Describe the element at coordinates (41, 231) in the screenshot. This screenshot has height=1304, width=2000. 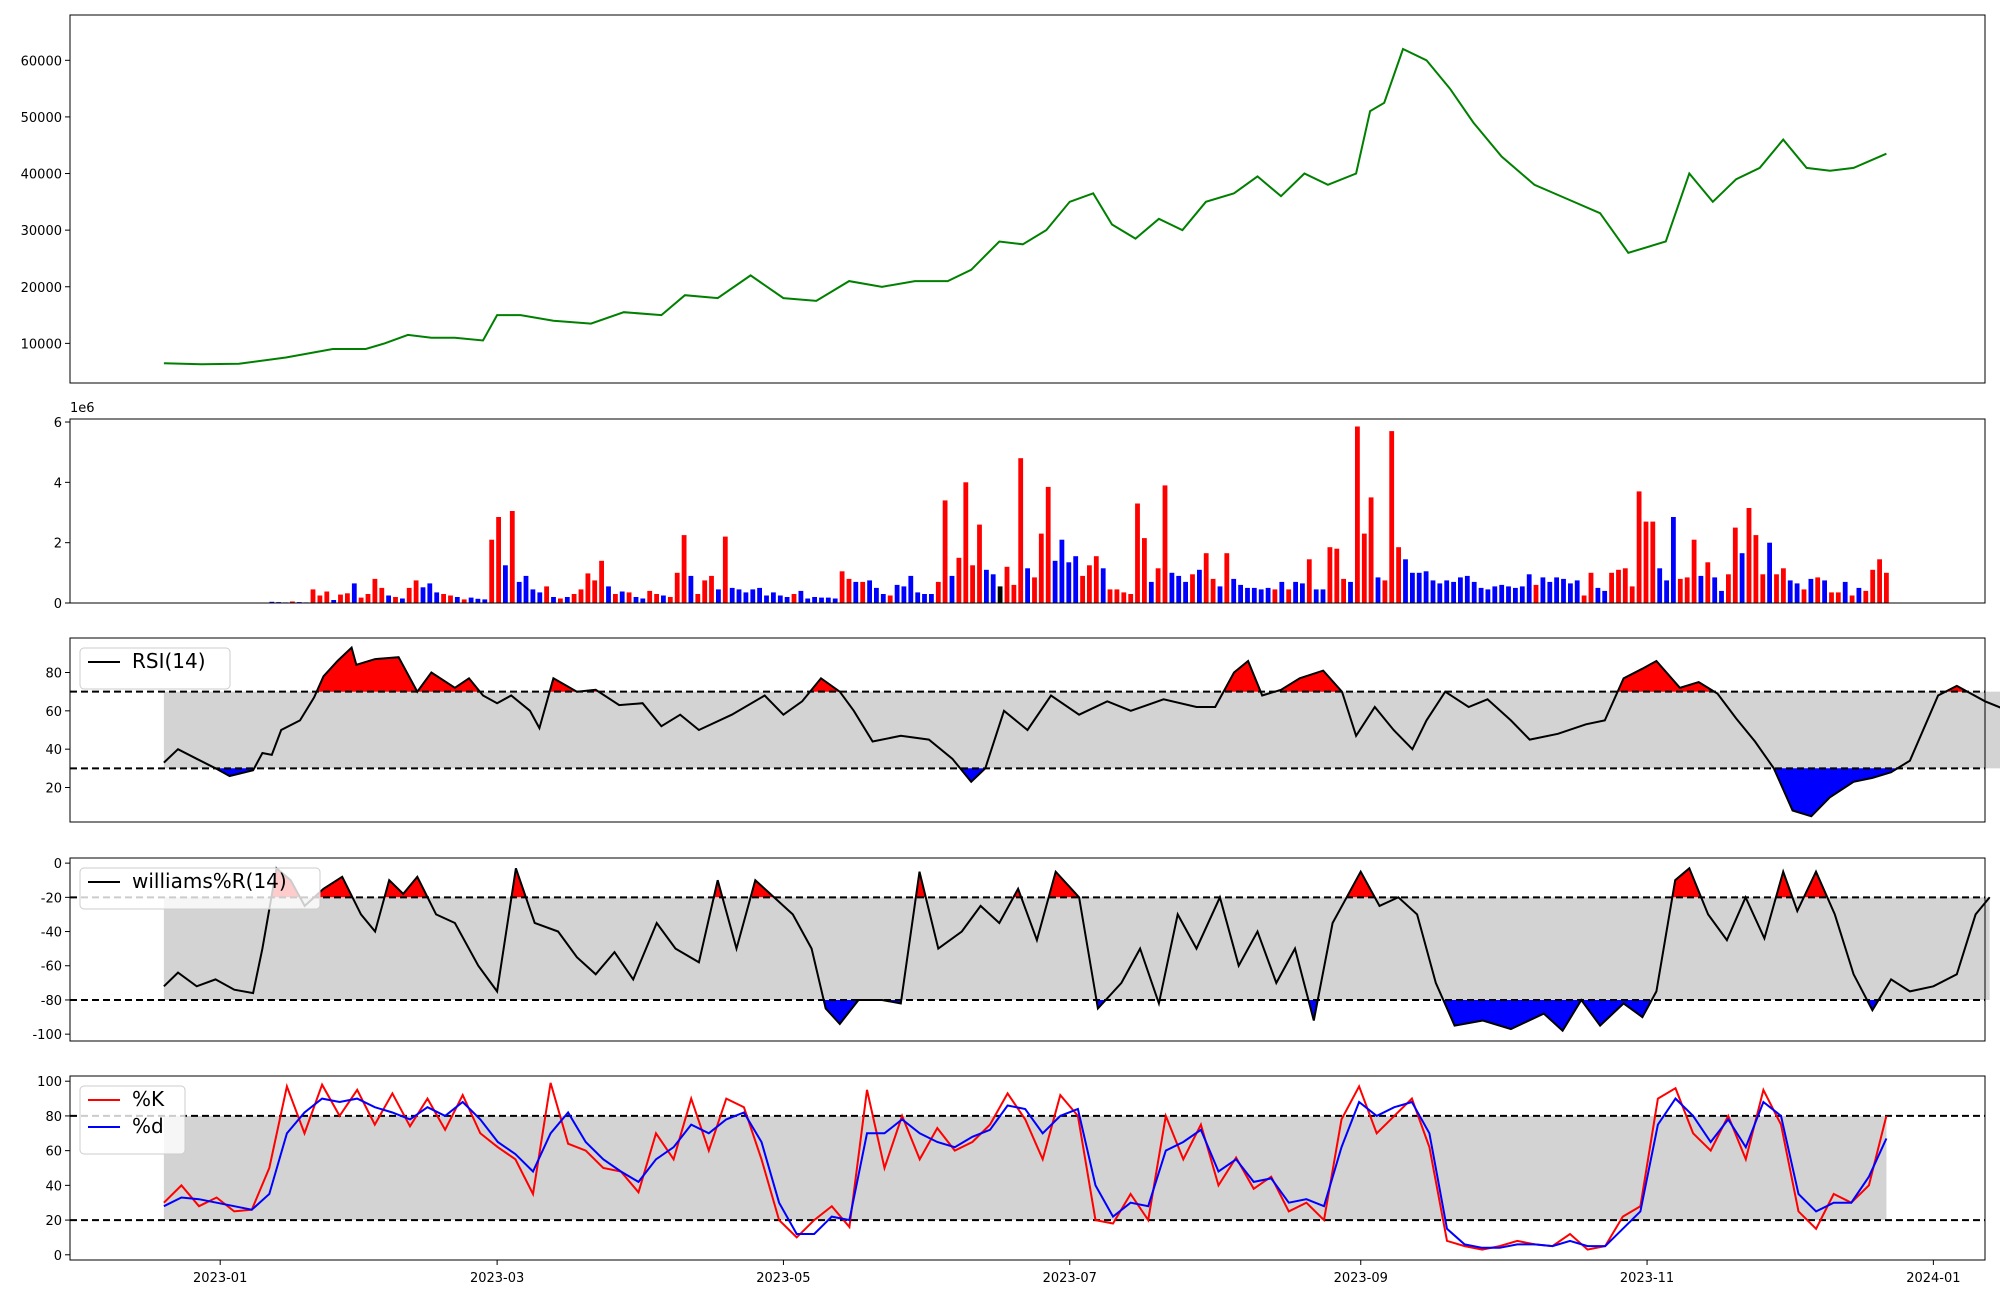
I see `price-ytick-label-2: 30000` at that location.